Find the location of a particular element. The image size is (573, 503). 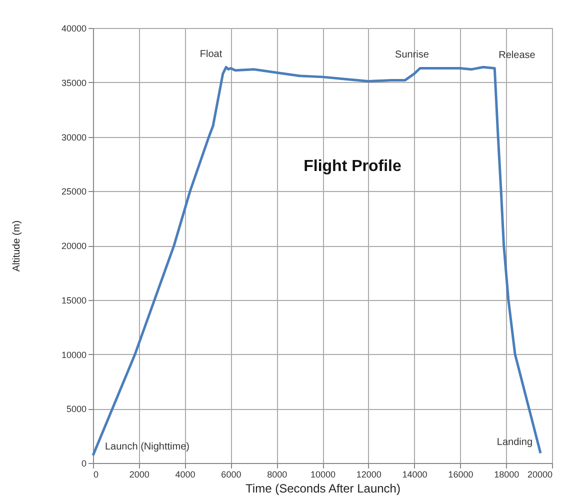

y-tick-label: 0 is located at coordinates (83, 463).